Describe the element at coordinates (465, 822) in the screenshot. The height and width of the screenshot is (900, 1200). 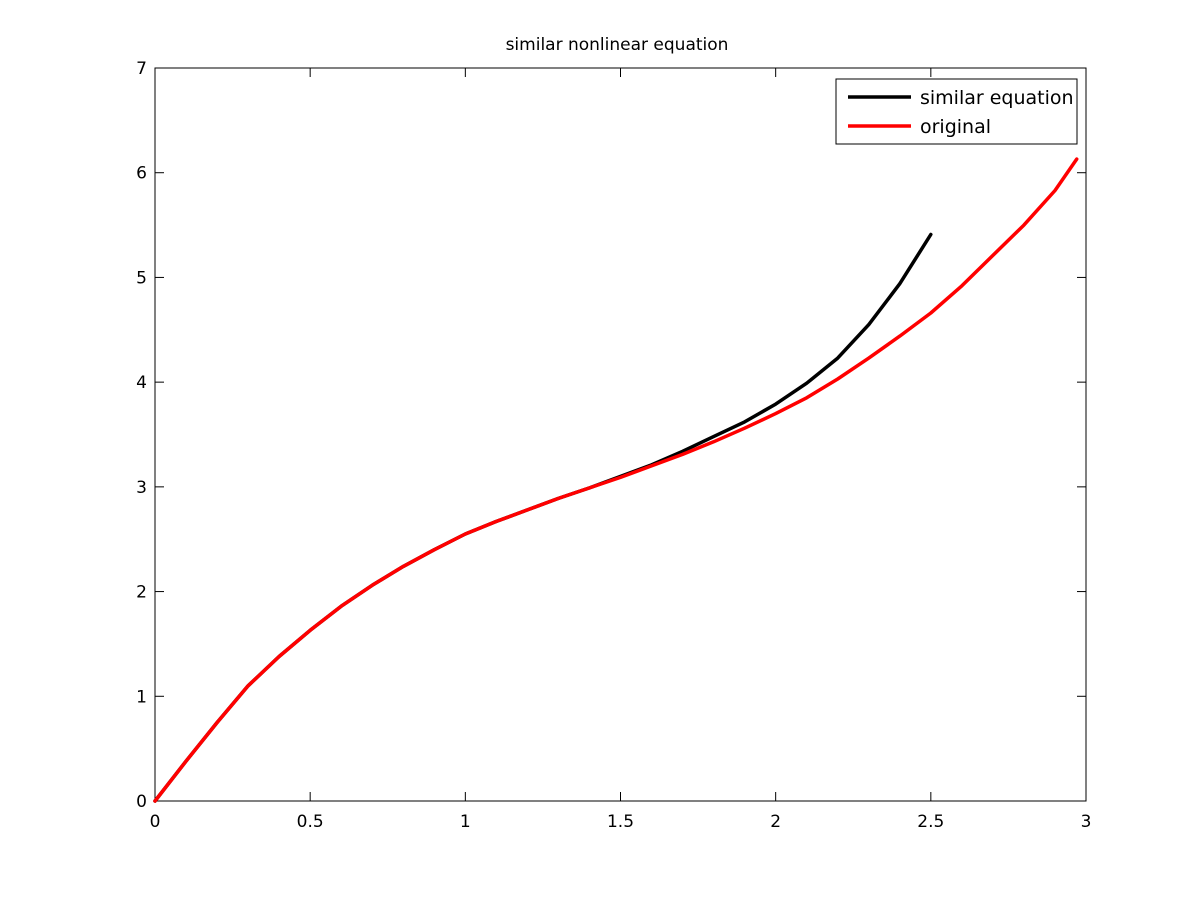
I see `x-tick-label: 1` at that location.